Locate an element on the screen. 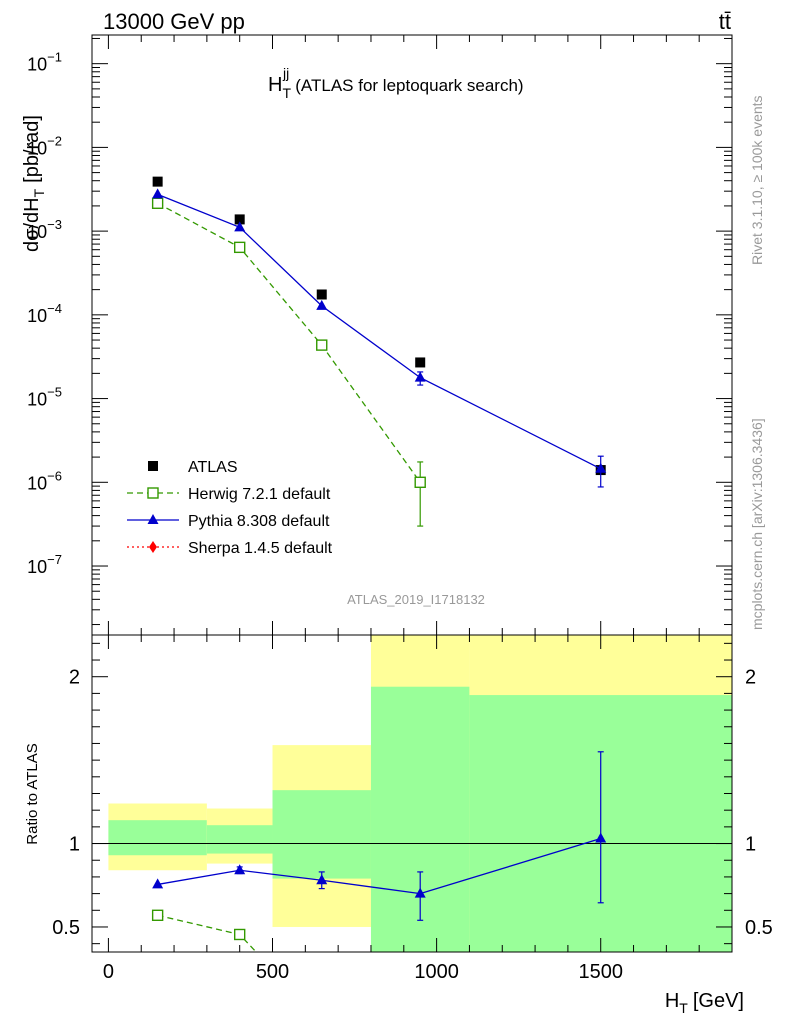 The image size is (786, 1029). legend-atlas-marker is located at coordinates (153, 466).